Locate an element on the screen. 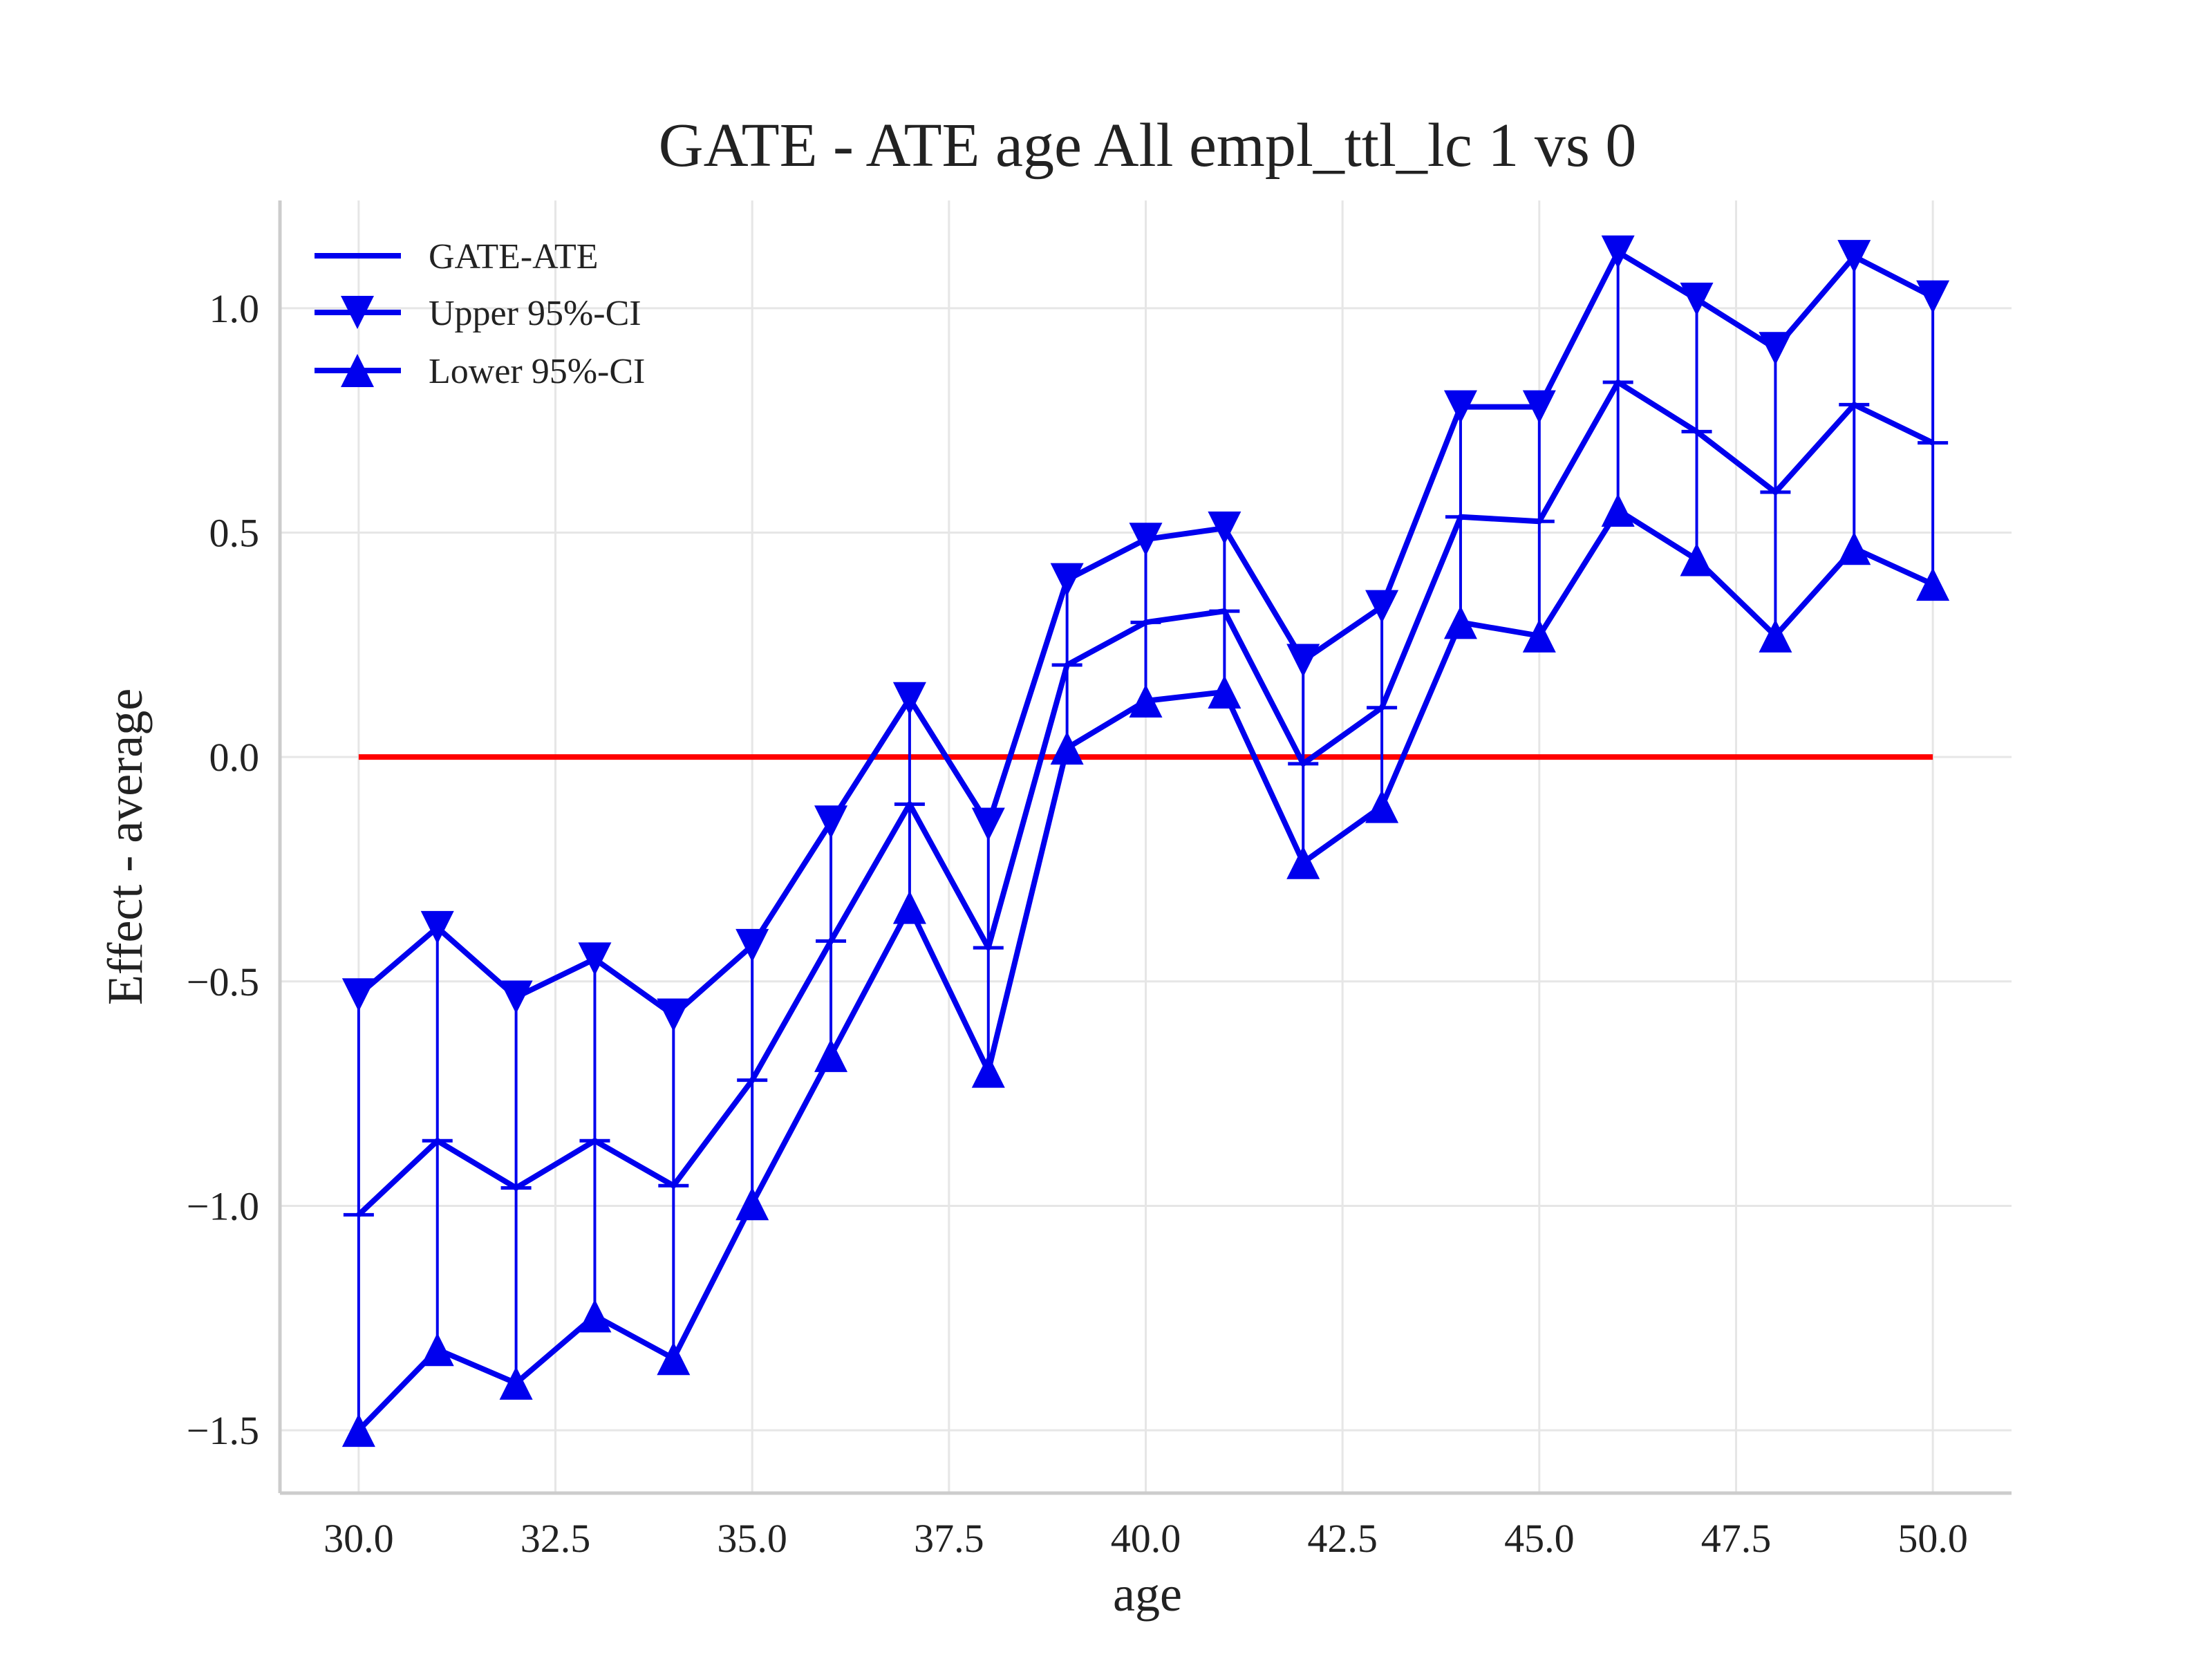  x-tick-label: 45.0 is located at coordinates (1540, 1539).